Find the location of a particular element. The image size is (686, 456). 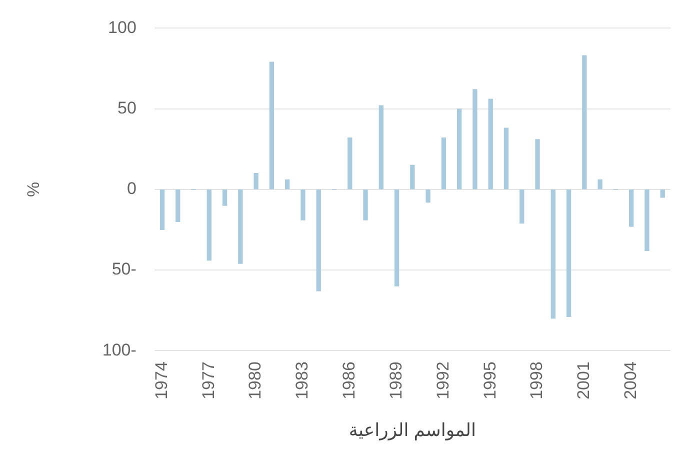

x-tick-label: 1998 is located at coordinates (536, 381).